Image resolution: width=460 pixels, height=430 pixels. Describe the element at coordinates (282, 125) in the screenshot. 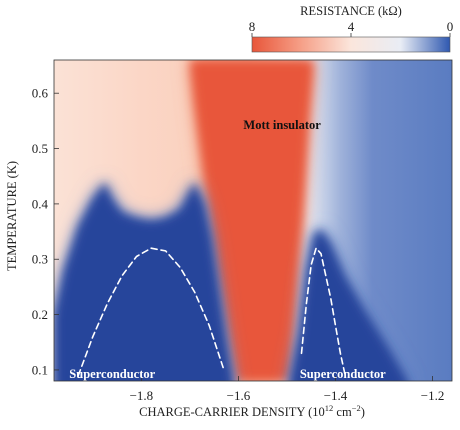

I see `mott-insulator-label: Mott insulator` at that location.